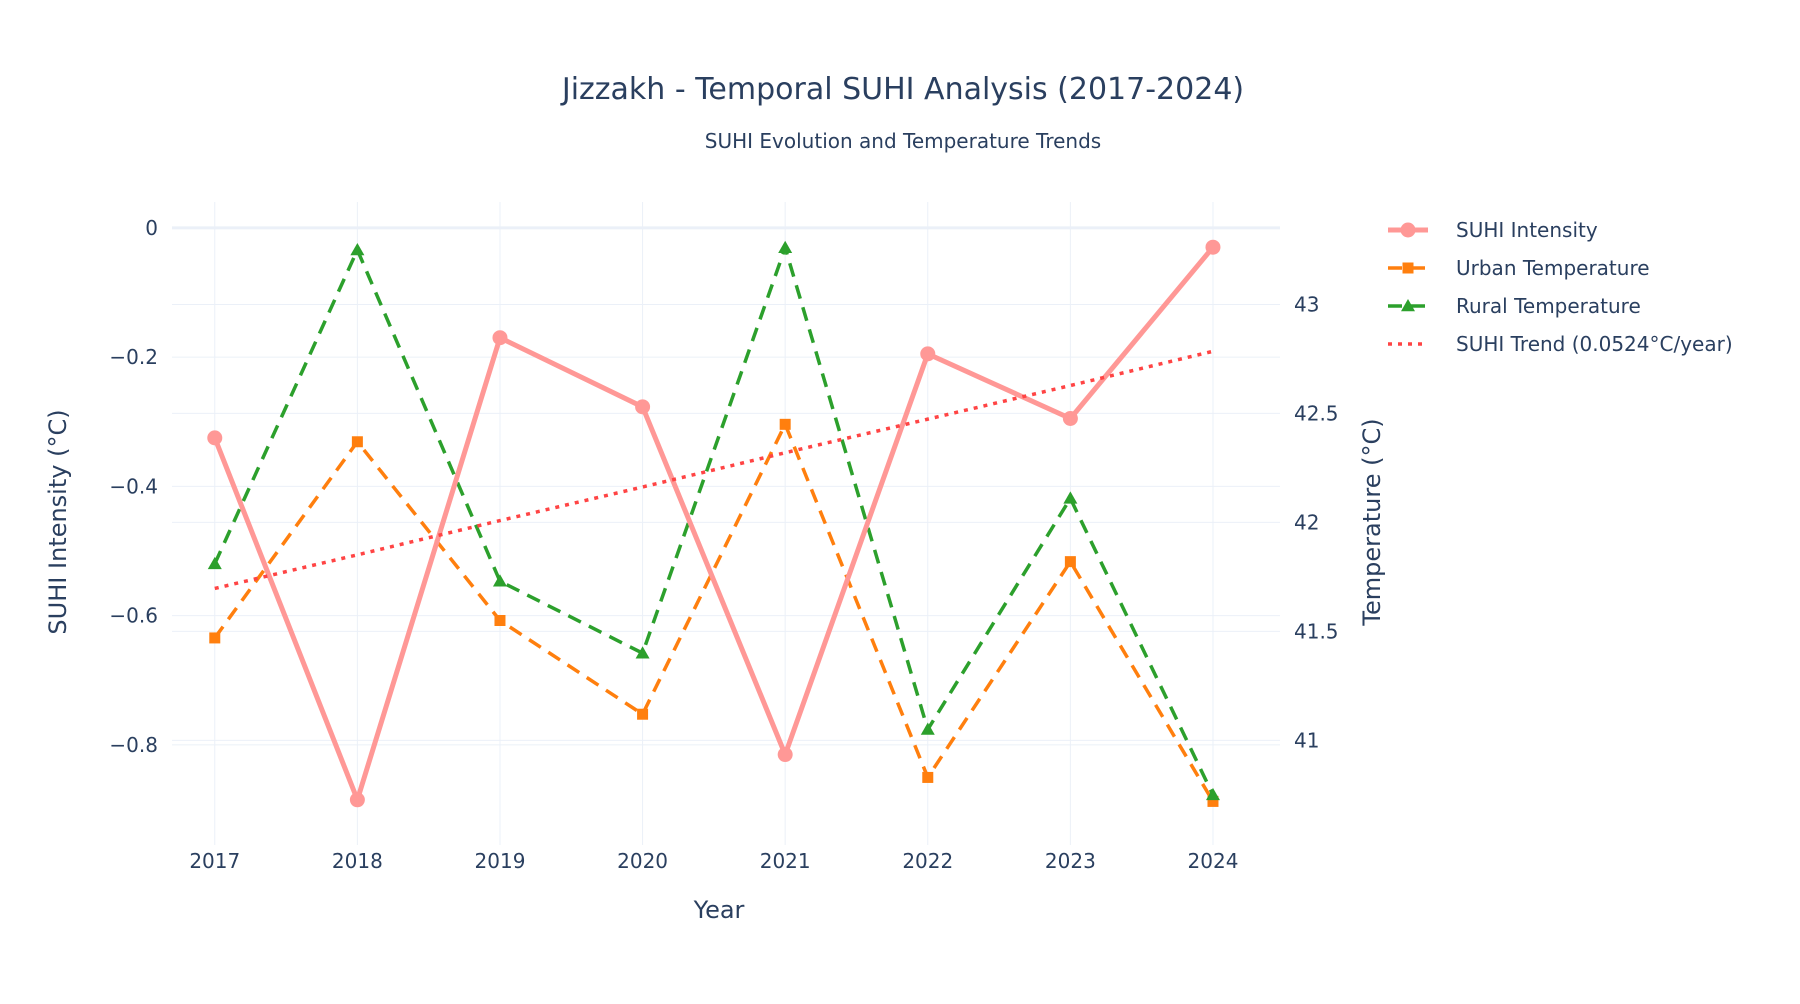 The image size is (1800, 1004). Describe the element at coordinates (719, 910) in the screenshot. I see `x-axis-title: Year` at that location.